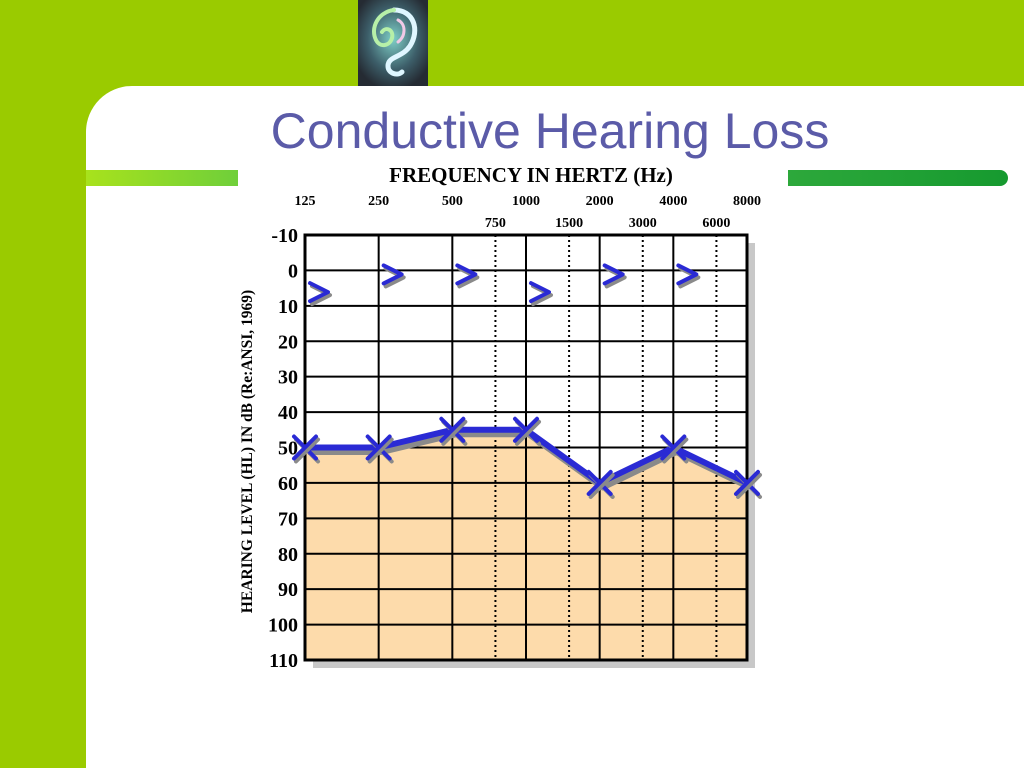 This screenshot has height=768, width=1024. What do you see at coordinates (305, 201) in the screenshot?
I see `x-tick-label: 125` at bounding box center [305, 201].